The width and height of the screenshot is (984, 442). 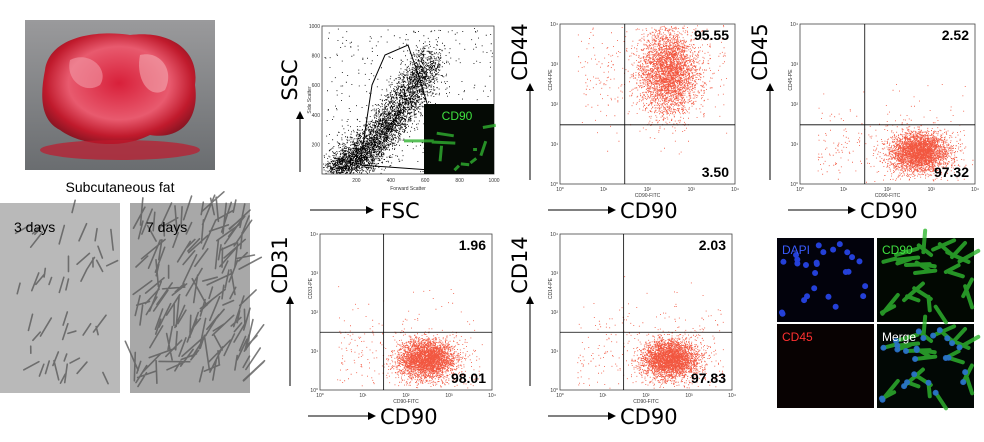 What do you see at coordinates (280, 265) in the screenshot?
I see `axis-label: CD31` at bounding box center [280, 265].